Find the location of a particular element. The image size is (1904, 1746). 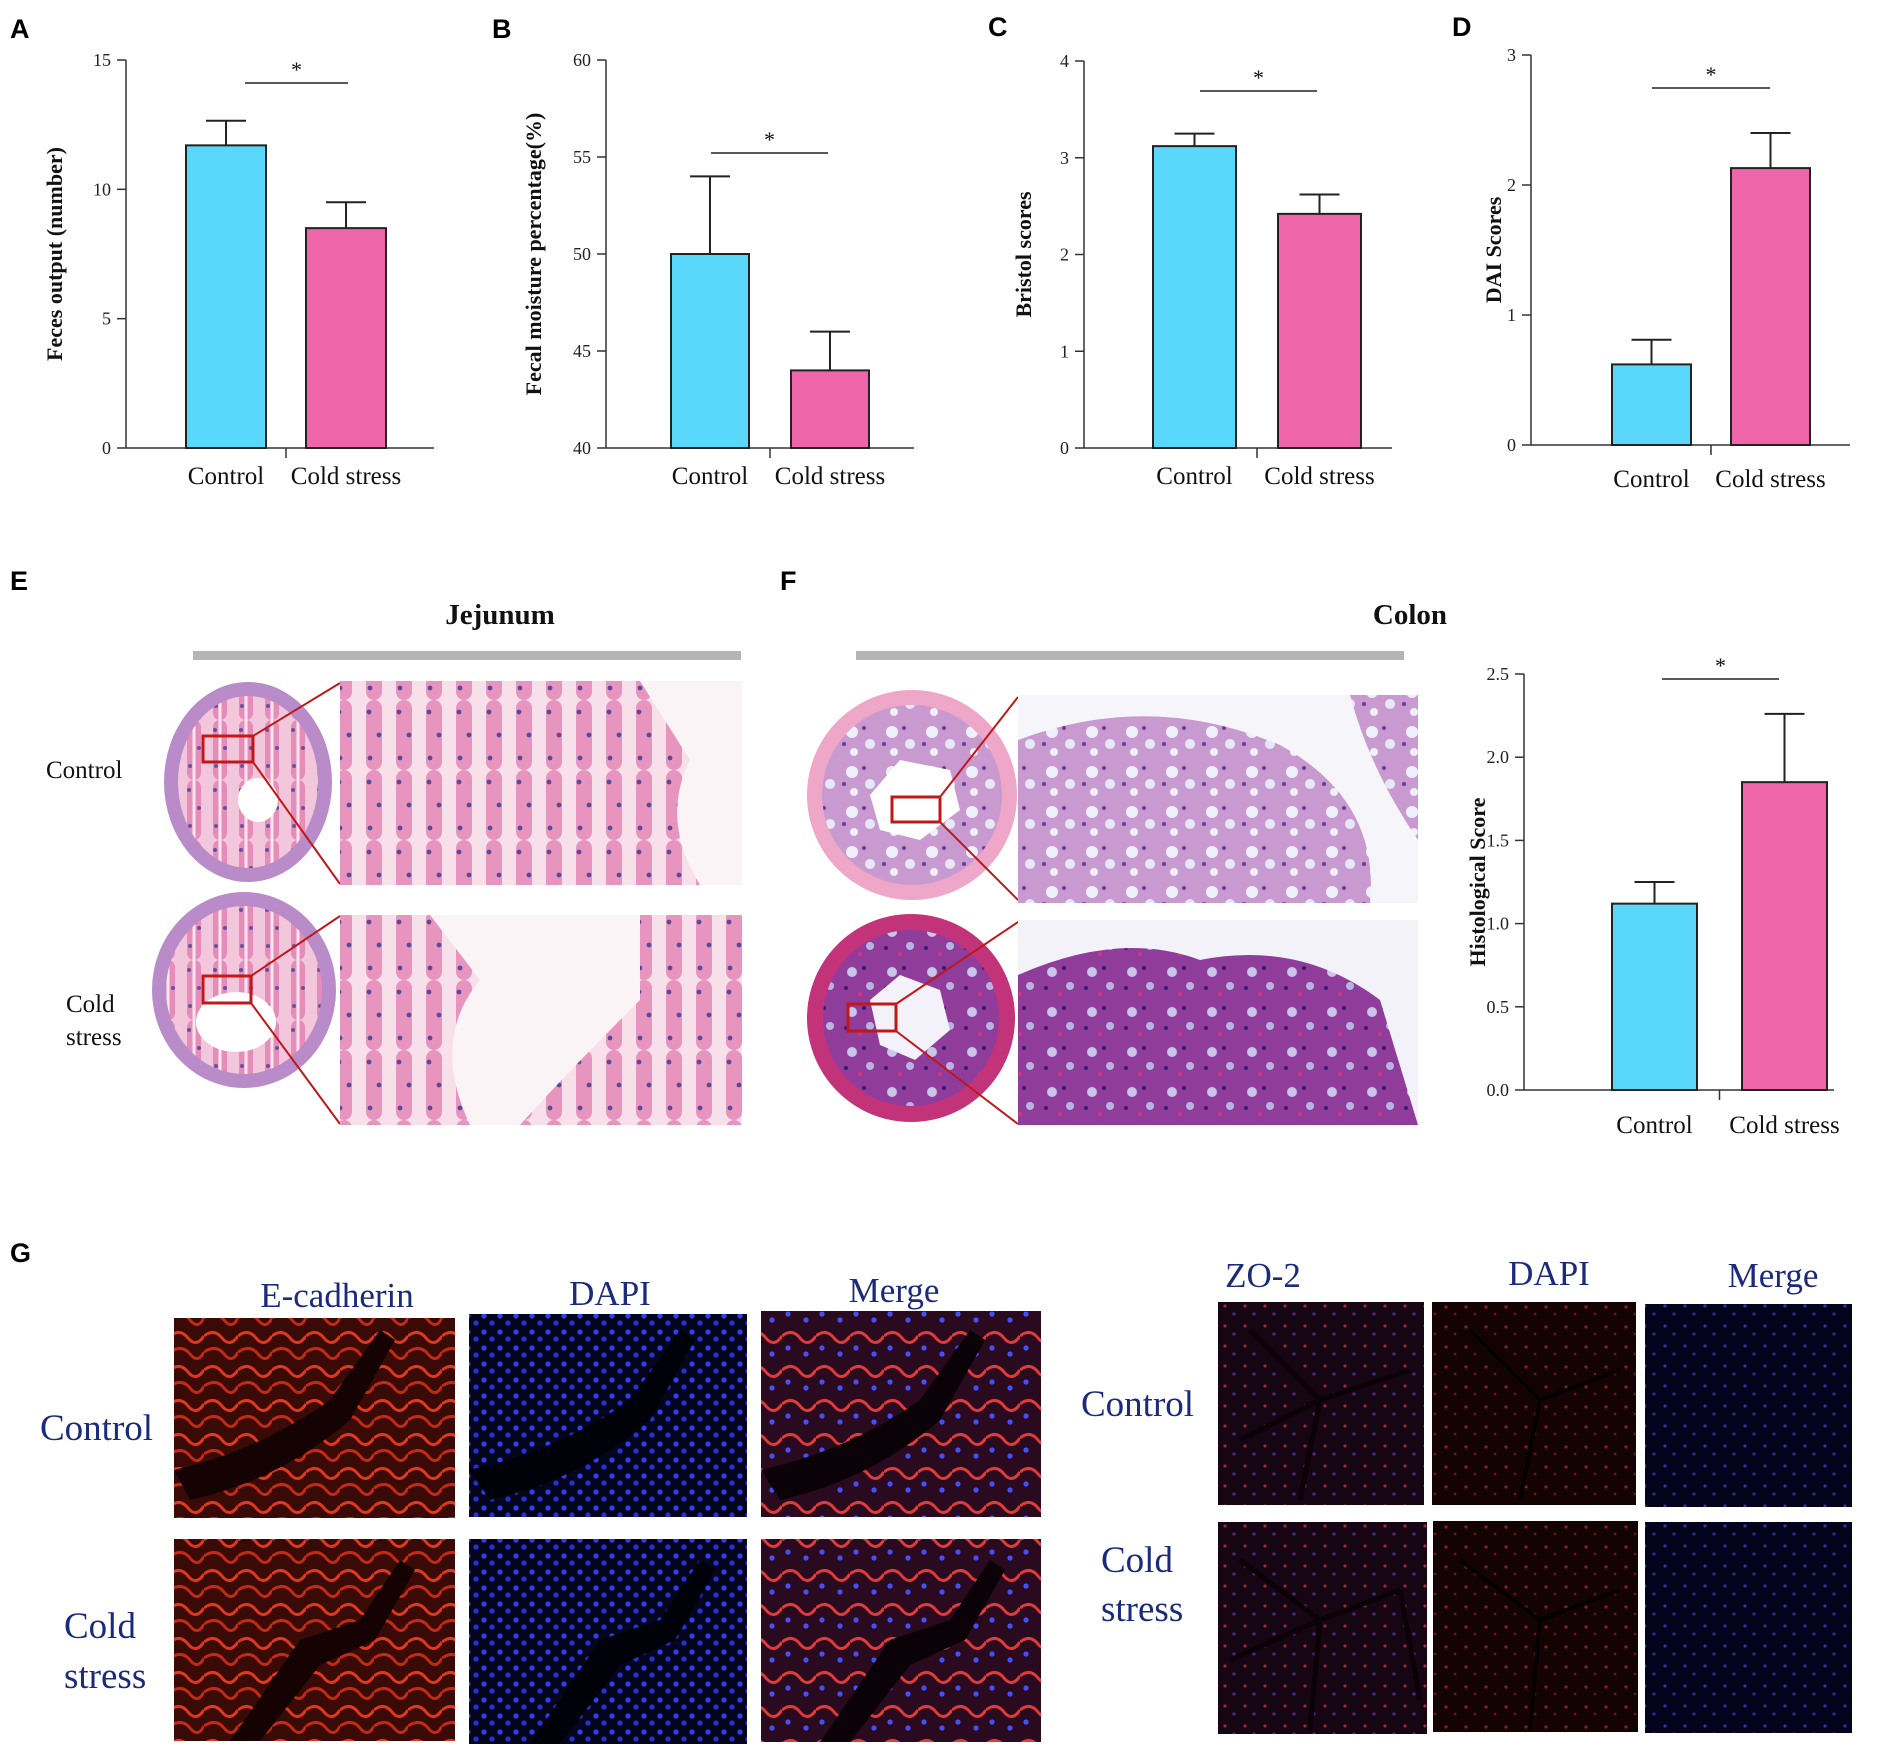

histology-jejunum: Jejunum Control Cold stress is located at coordinates (394, 862).